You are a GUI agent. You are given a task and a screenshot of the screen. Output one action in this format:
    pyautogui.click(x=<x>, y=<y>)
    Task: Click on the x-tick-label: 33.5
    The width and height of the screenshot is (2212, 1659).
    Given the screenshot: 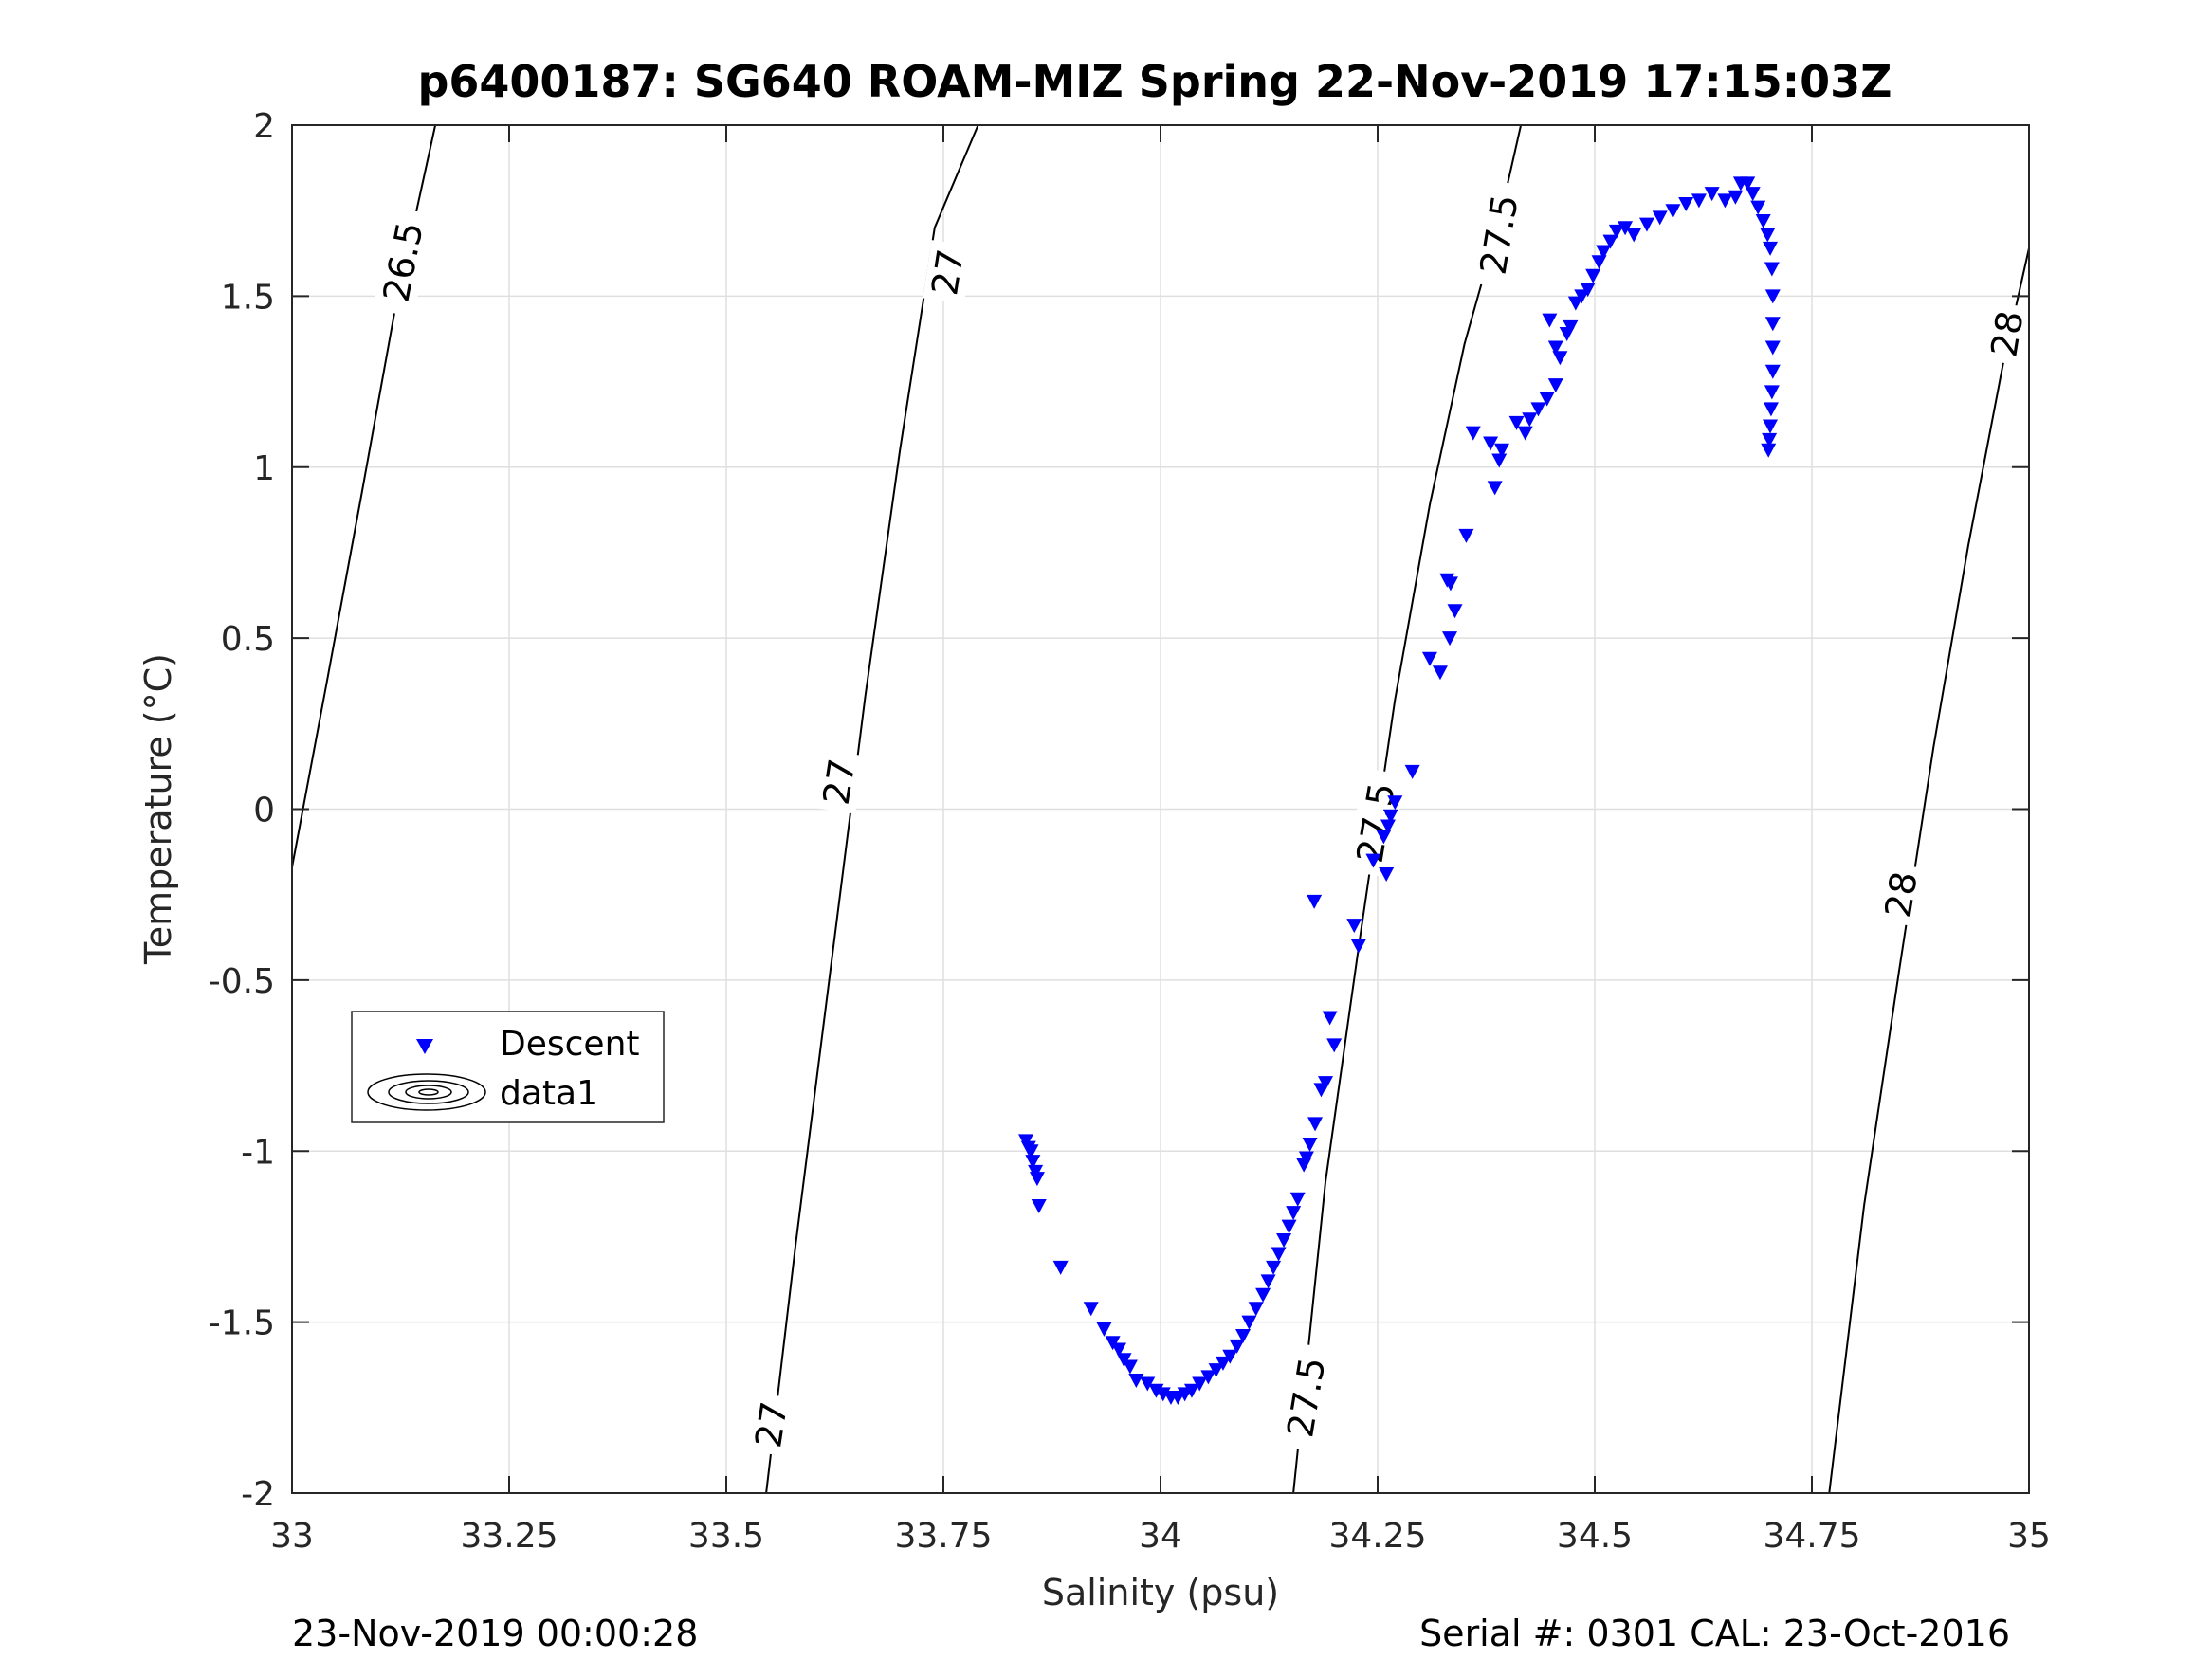 What is the action you would take?
    pyautogui.click(x=726, y=1536)
    